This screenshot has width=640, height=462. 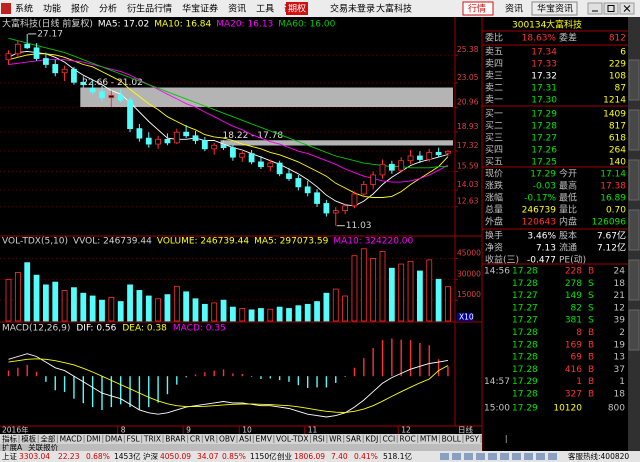 What do you see at coordinates (263, 439) in the screenshot?
I see `indicator-tab: EMV` at bounding box center [263, 439].